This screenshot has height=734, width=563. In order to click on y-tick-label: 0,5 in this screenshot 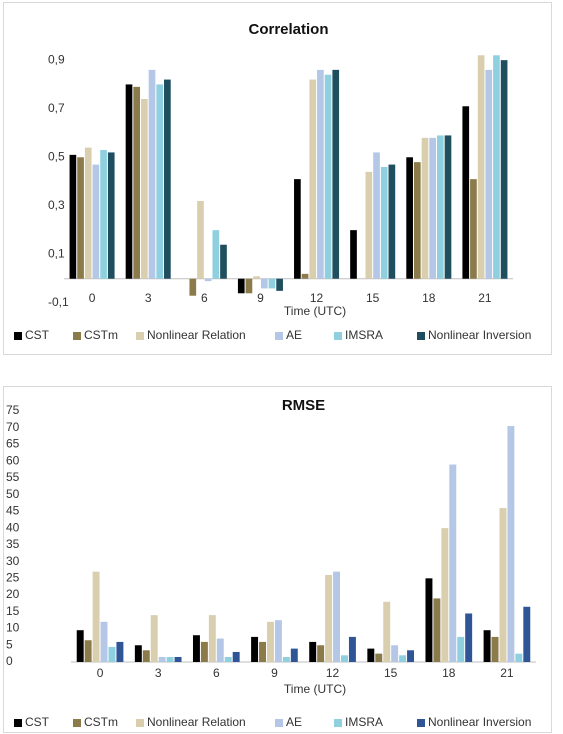, I will do `click(56, 156)`.